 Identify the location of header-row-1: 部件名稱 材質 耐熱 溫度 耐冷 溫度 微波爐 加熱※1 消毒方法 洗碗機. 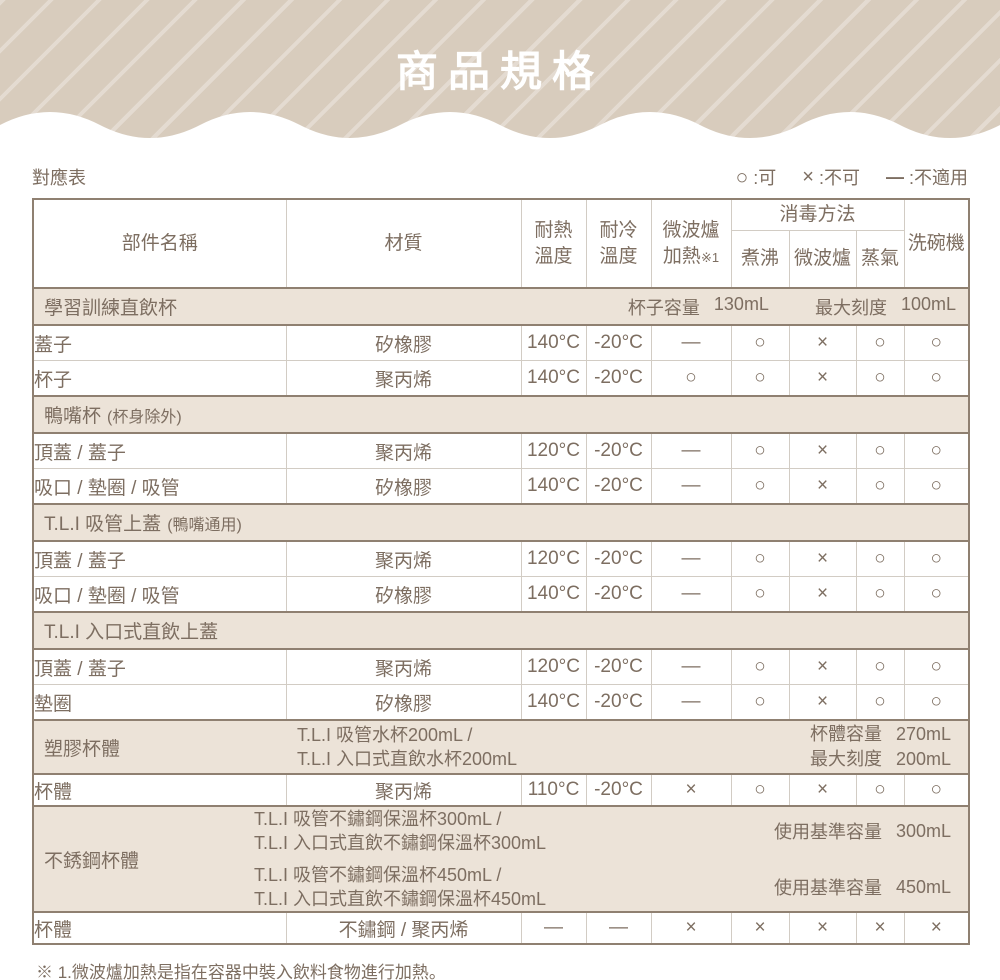
(501, 243).